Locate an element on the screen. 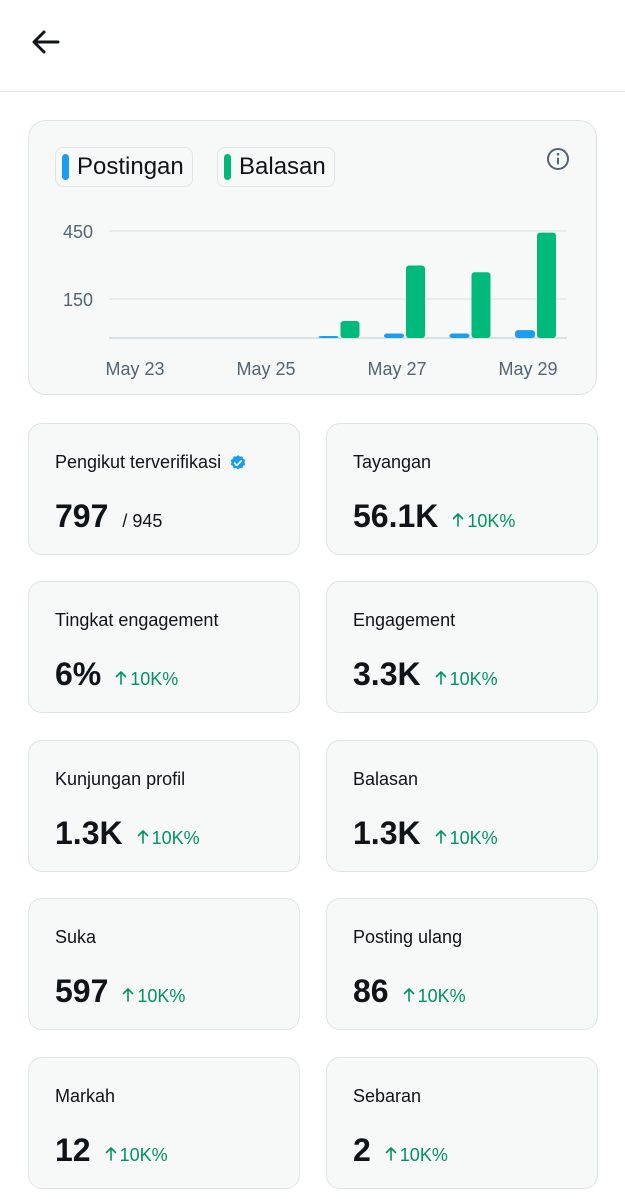 This screenshot has width=625, height=1199. stat-total: / 945 is located at coordinates (142, 521).